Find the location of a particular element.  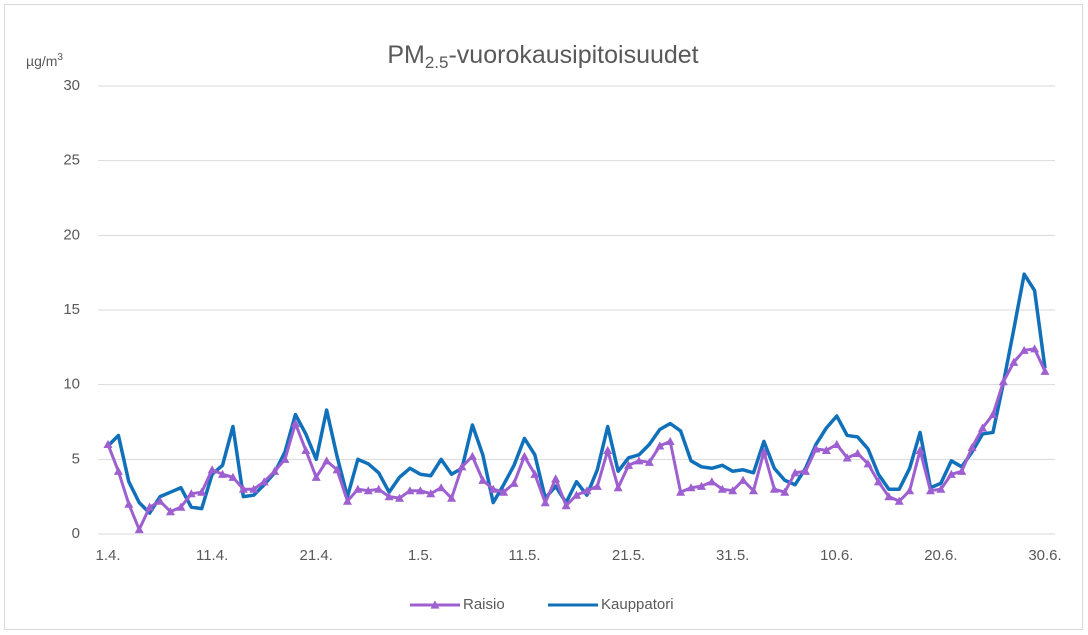

title-sub: 2.5 is located at coordinates (437, 62).